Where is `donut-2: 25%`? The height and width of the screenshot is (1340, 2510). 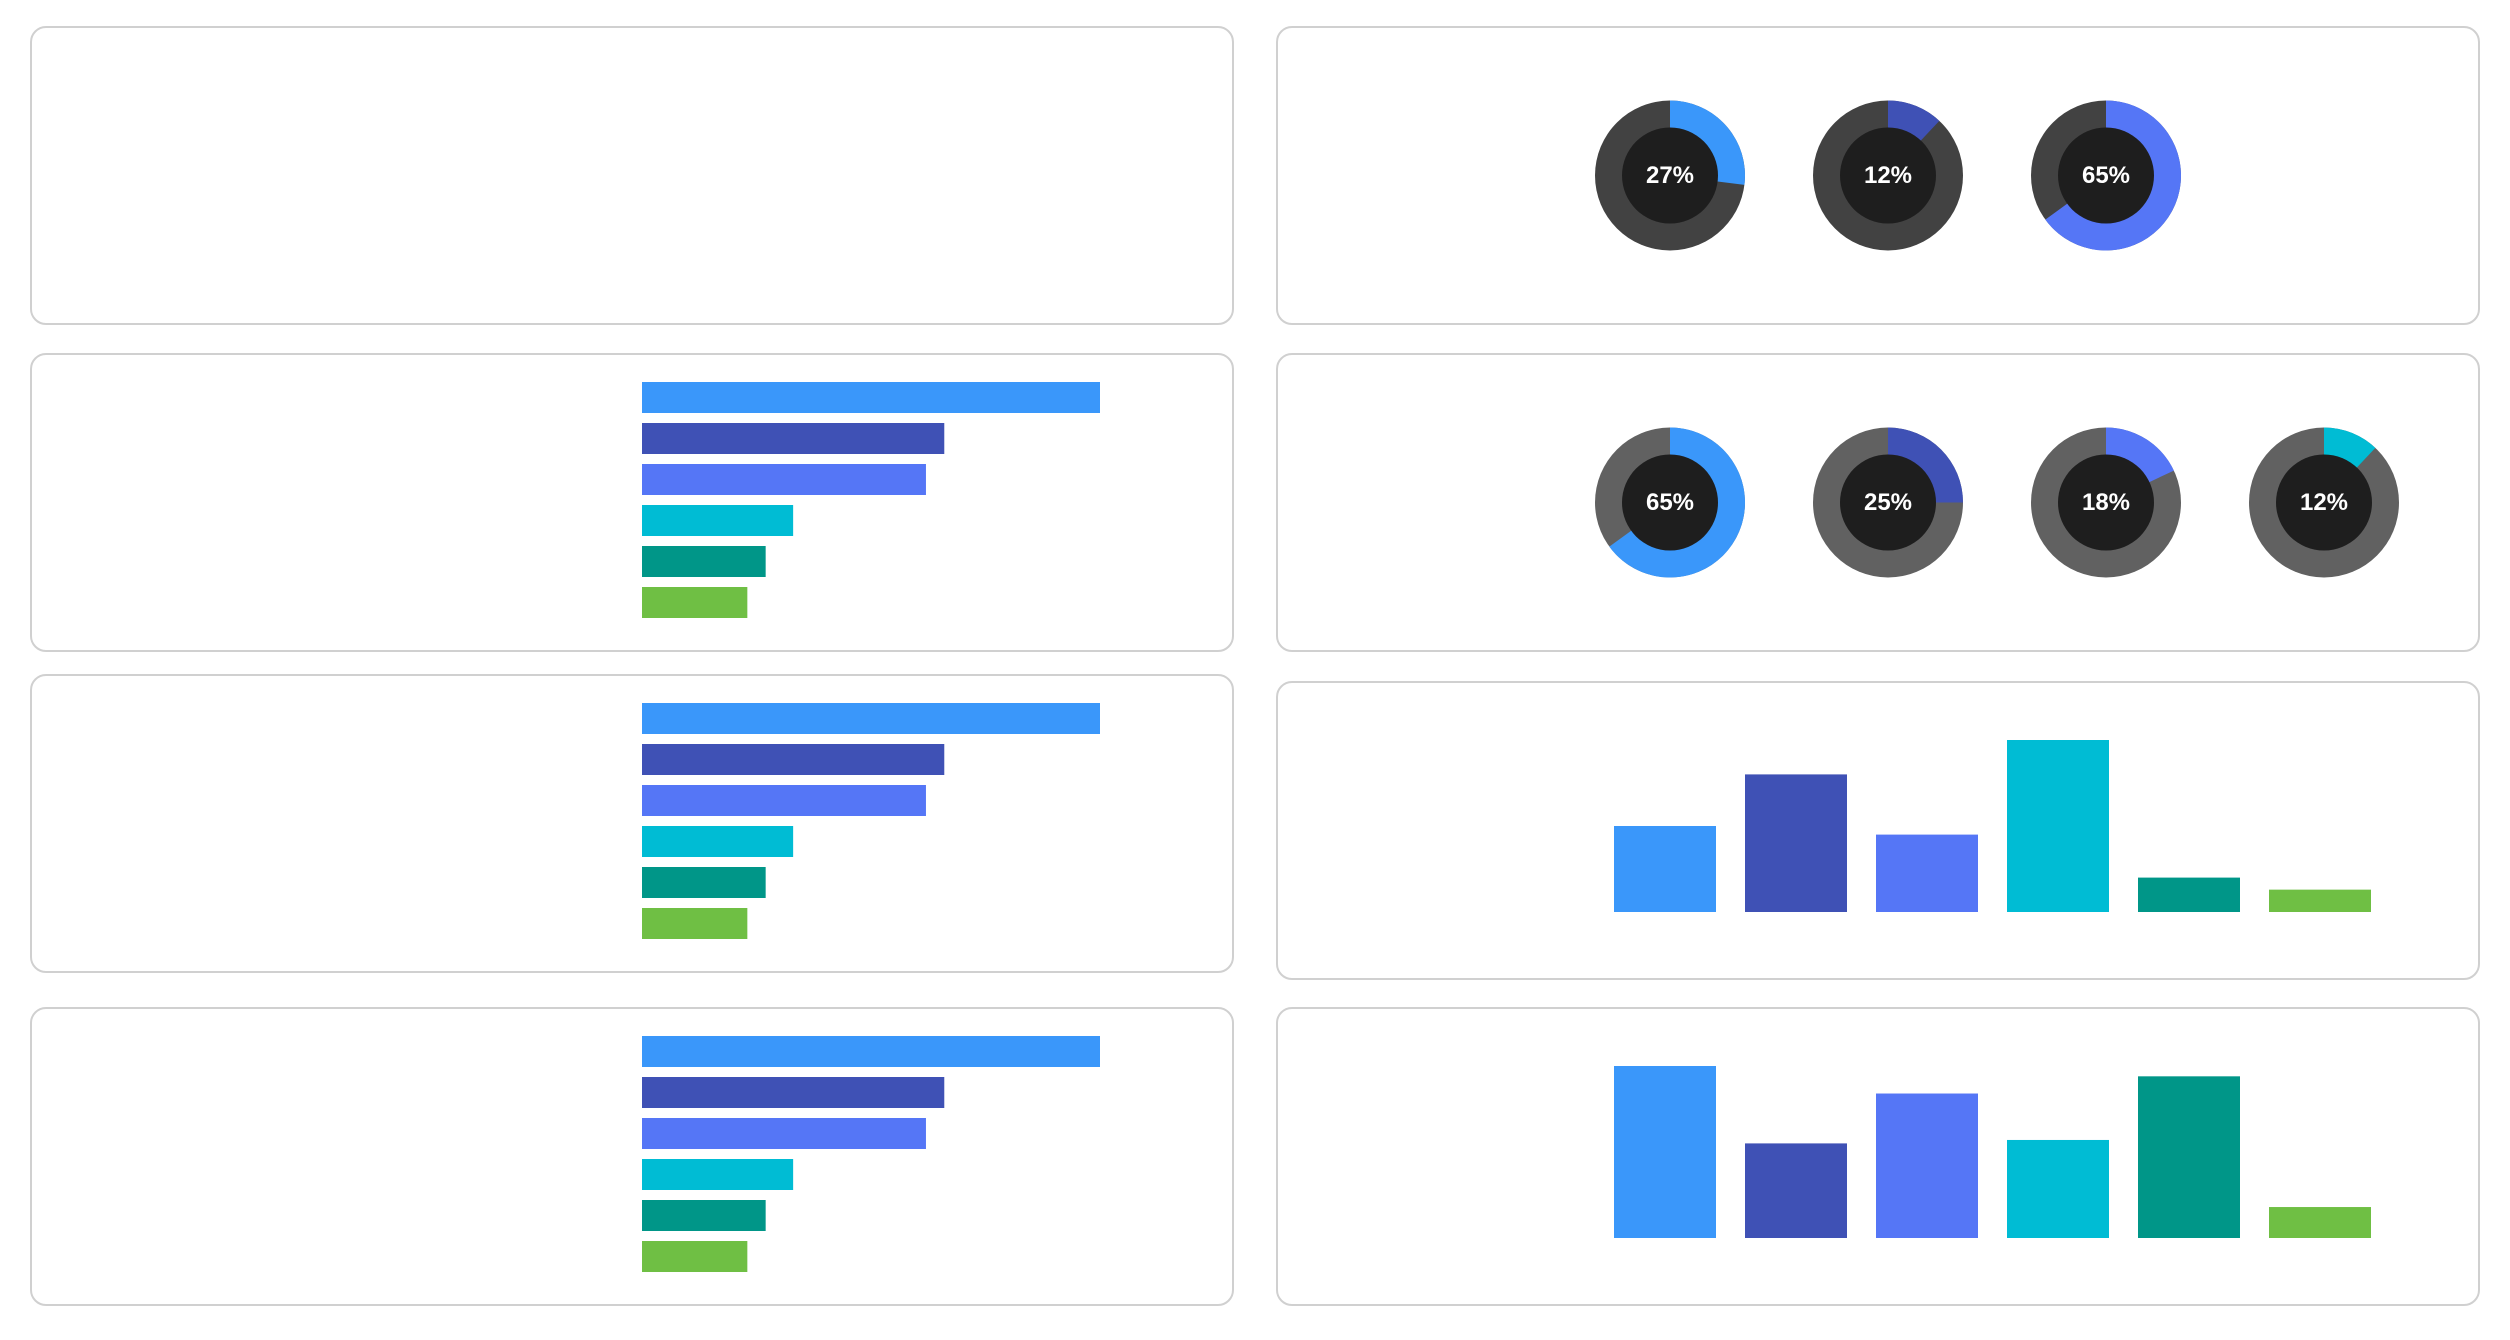
donut-2: 25% is located at coordinates (1888, 502).